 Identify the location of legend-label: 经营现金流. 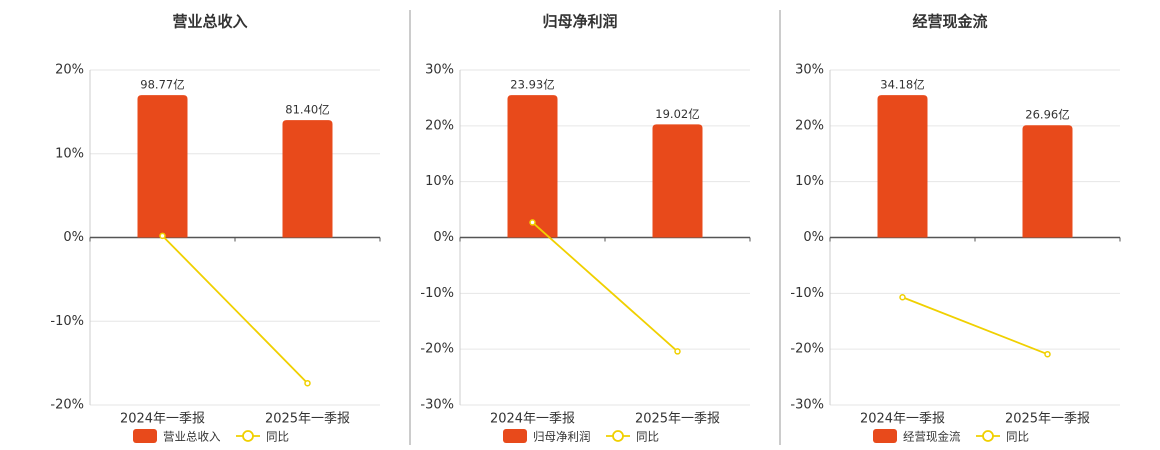
(932, 437).